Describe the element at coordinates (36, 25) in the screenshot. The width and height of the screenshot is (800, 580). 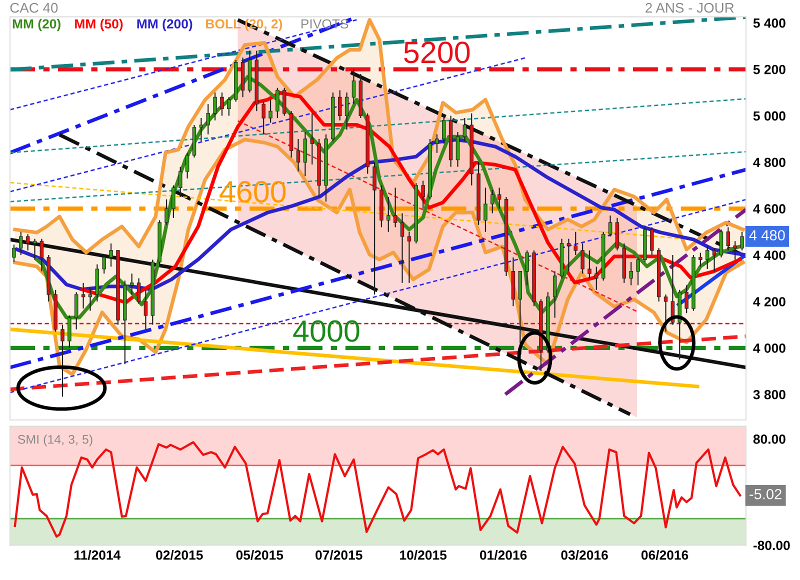
I see `text: MM (20)` at that location.